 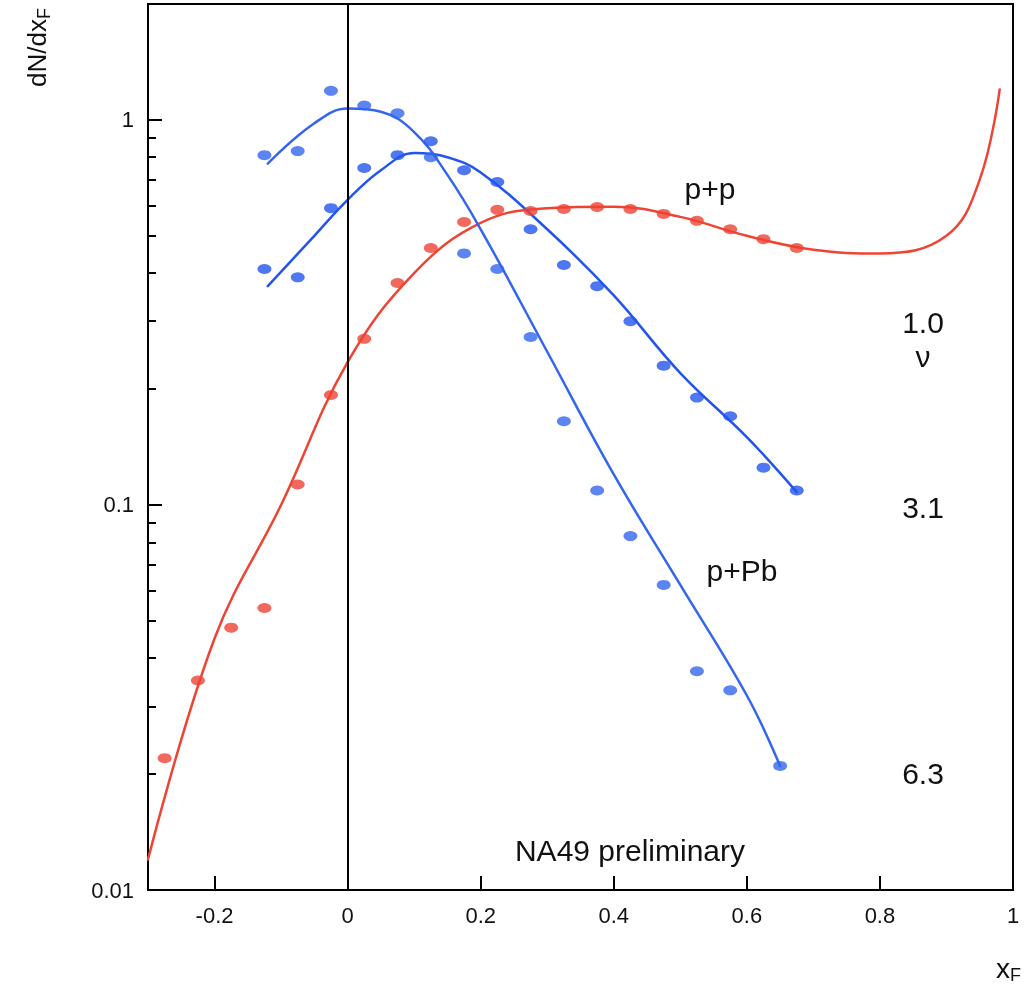 What do you see at coordinates (710, 188) in the screenshot?
I see `annotation: p+p` at bounding box center [710, 188].